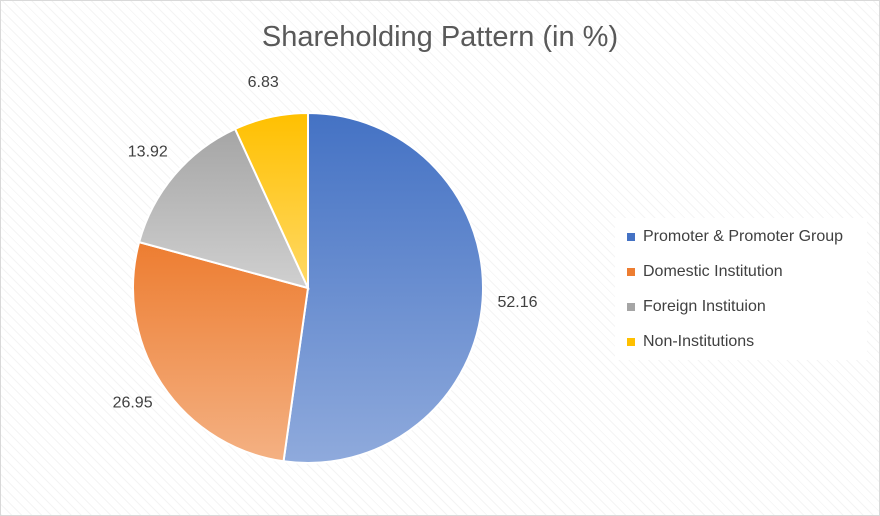 Image resolution: width=880 pixels, height=516 pixels. Describe the element at coordinates (440, 37) in the screenshot. I see `chart-title: Shareholding Pattern (in %)` at that location.